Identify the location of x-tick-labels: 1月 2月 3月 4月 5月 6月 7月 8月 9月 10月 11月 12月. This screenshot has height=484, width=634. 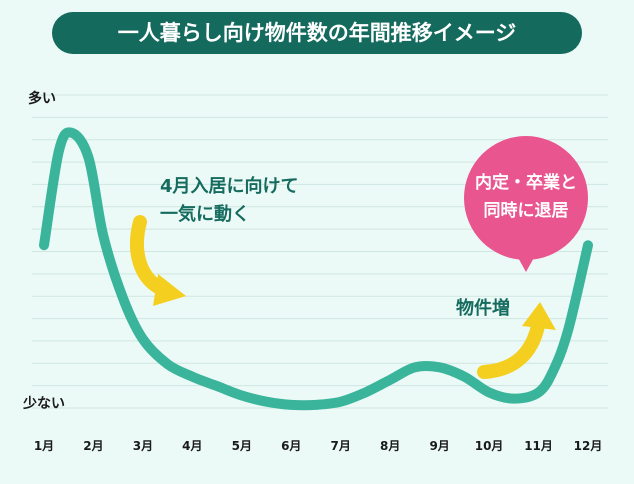
(318, 446).